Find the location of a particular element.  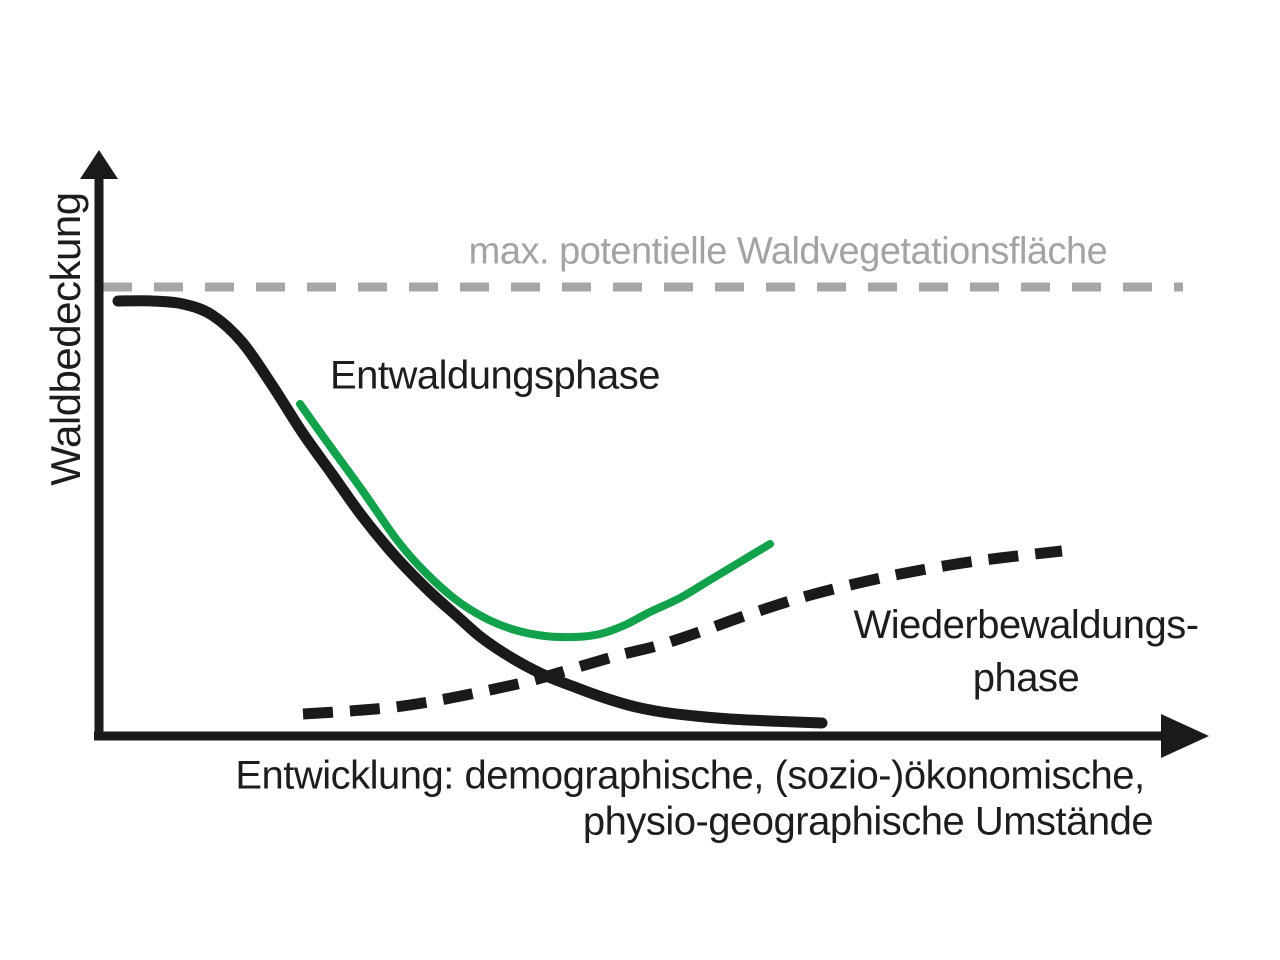

y-axis-arrow-icon is located at coordinates (99, 164).